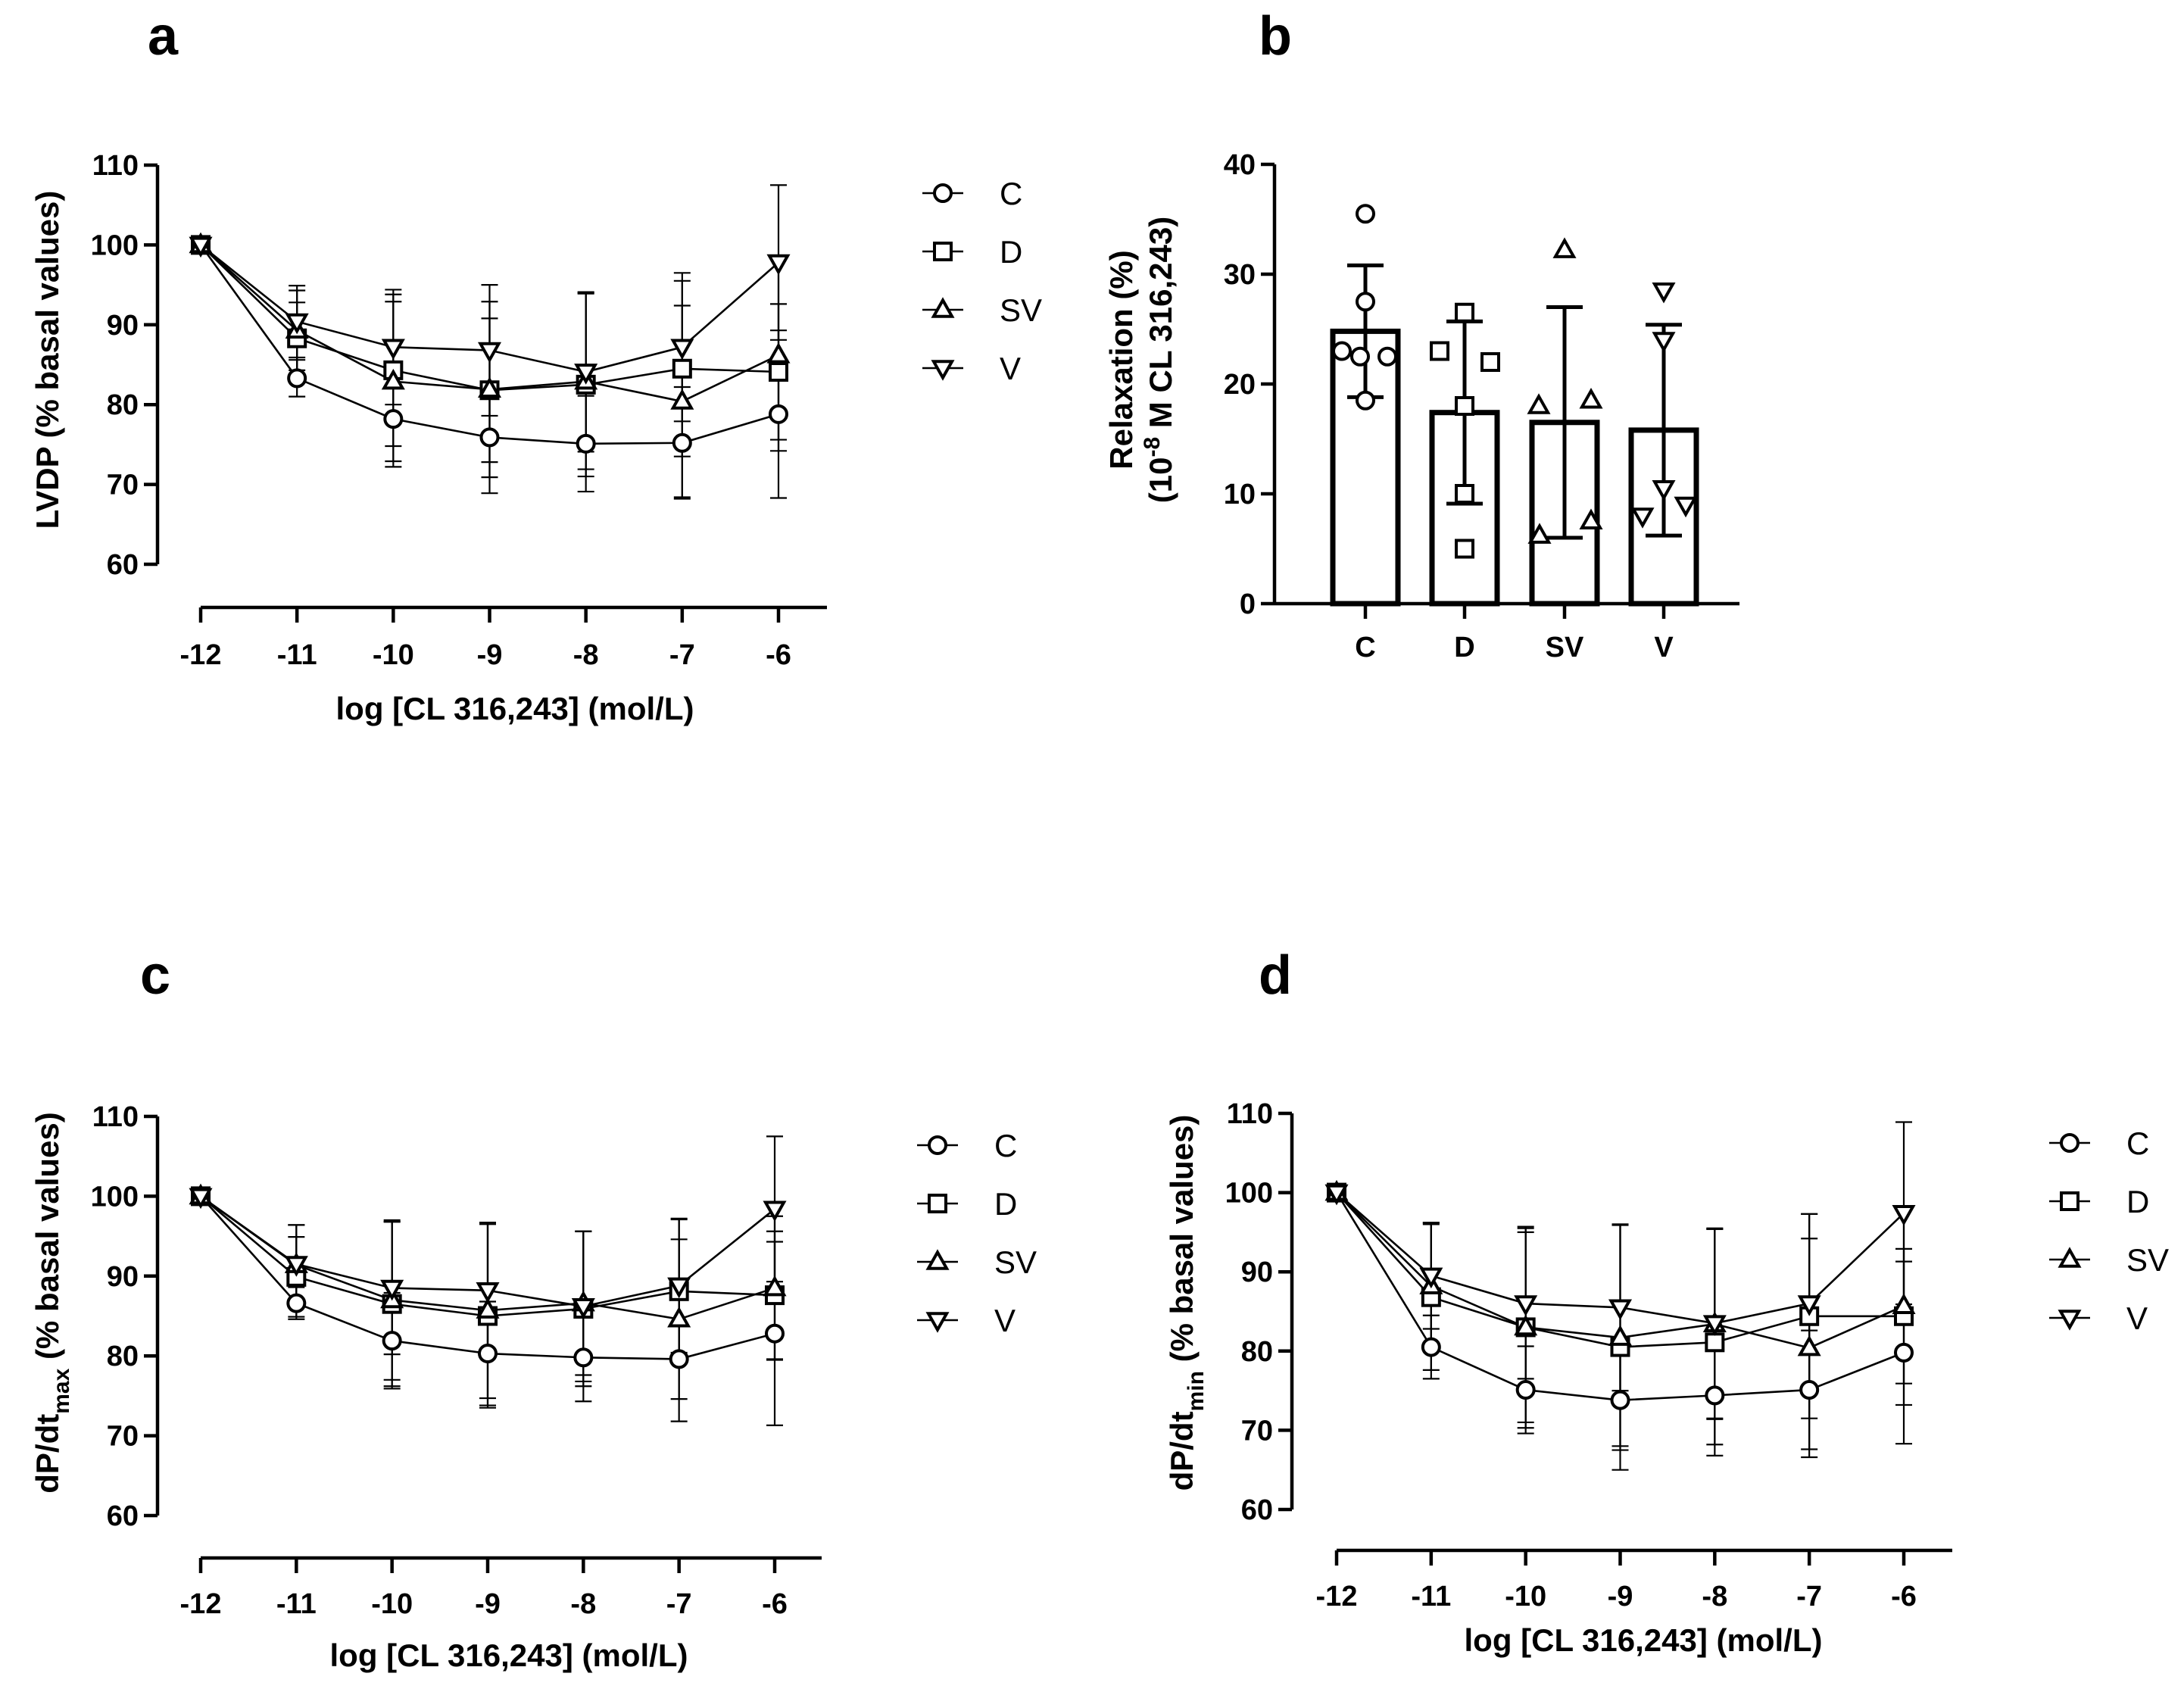 This screenshot has height=1689, width=2184. I want to click on y-axis-title-c-suffix: (% basal values), so click(47, 1240).